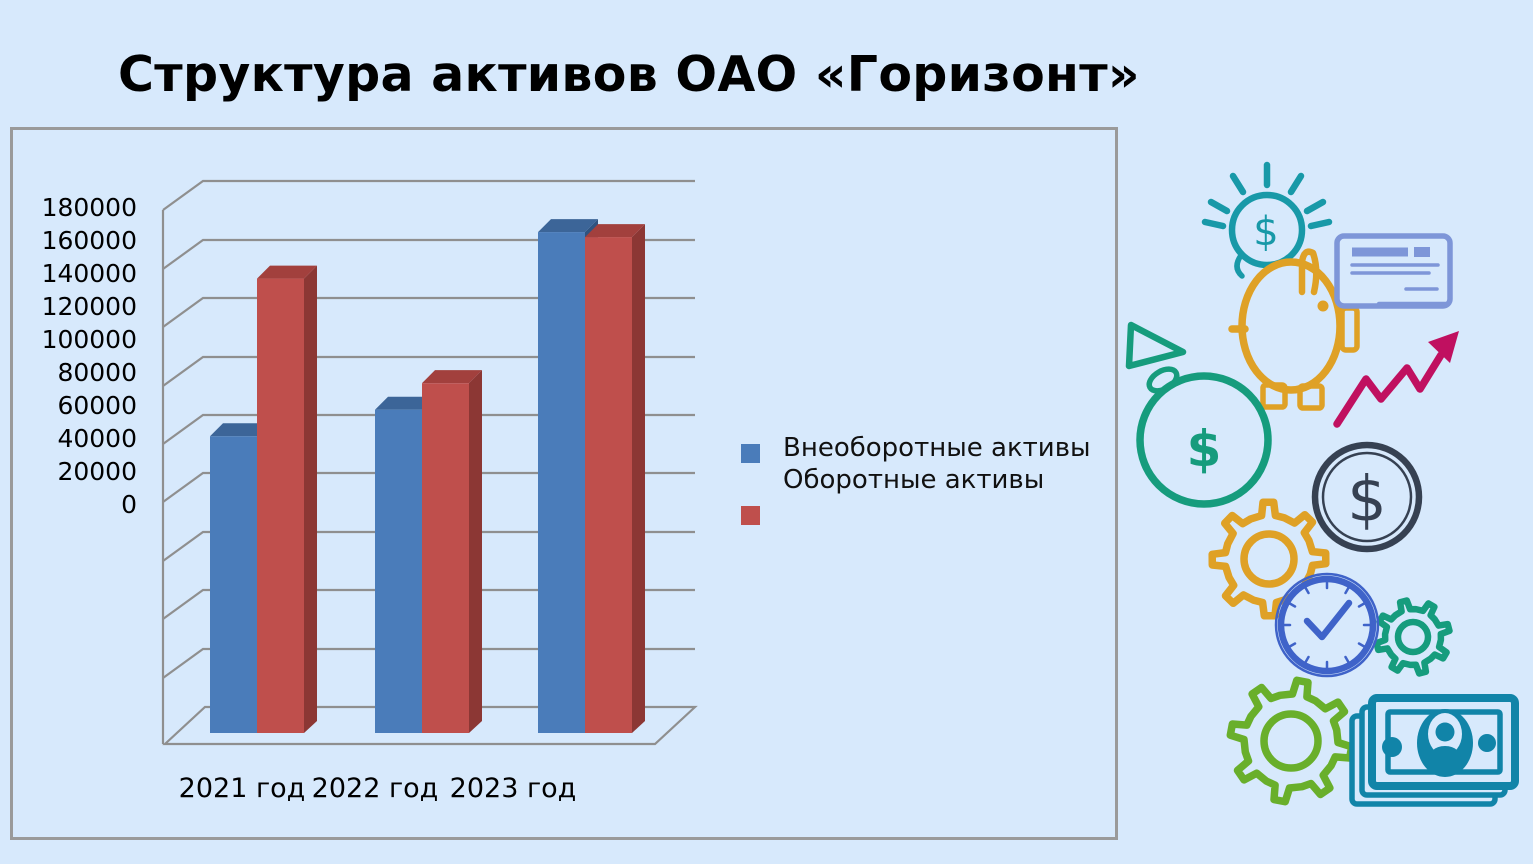  Describe the element at coordinates (97, 372) in the screenshot. I see `y-tick-label: 80000` at that location.